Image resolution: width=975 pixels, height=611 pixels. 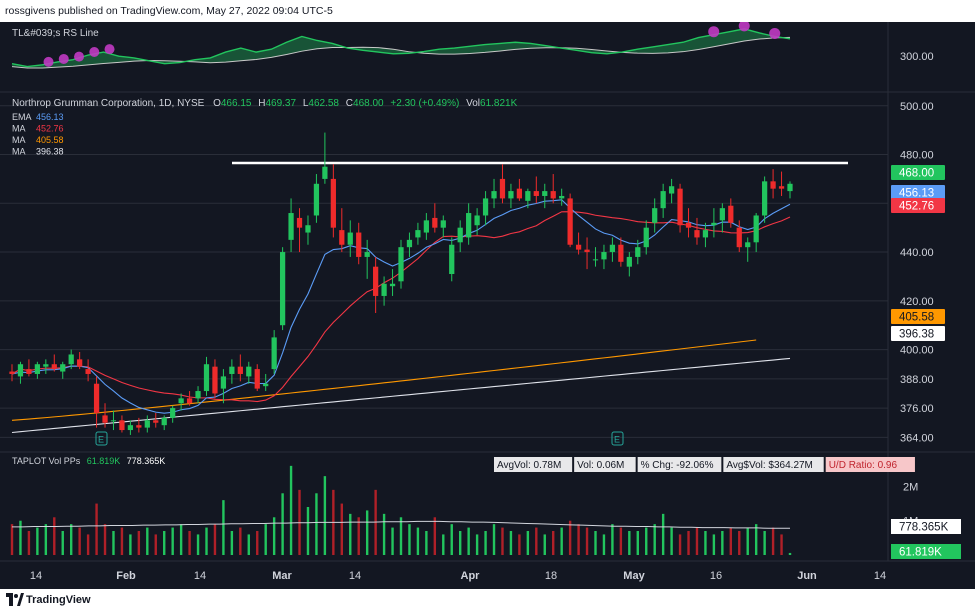 I want to click on indicator-value: 396.38, so click(x=50, y=152).